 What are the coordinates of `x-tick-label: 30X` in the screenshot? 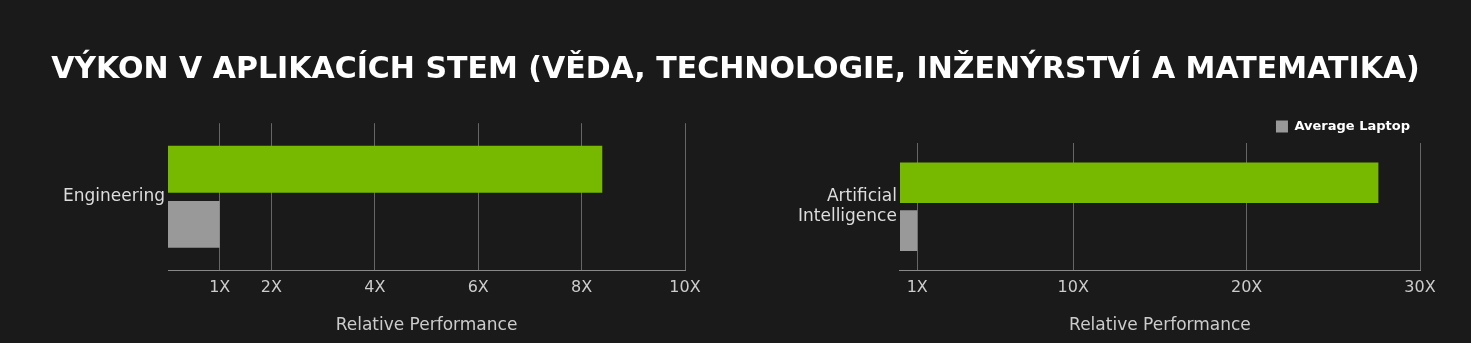 It's located at (1420, 287).